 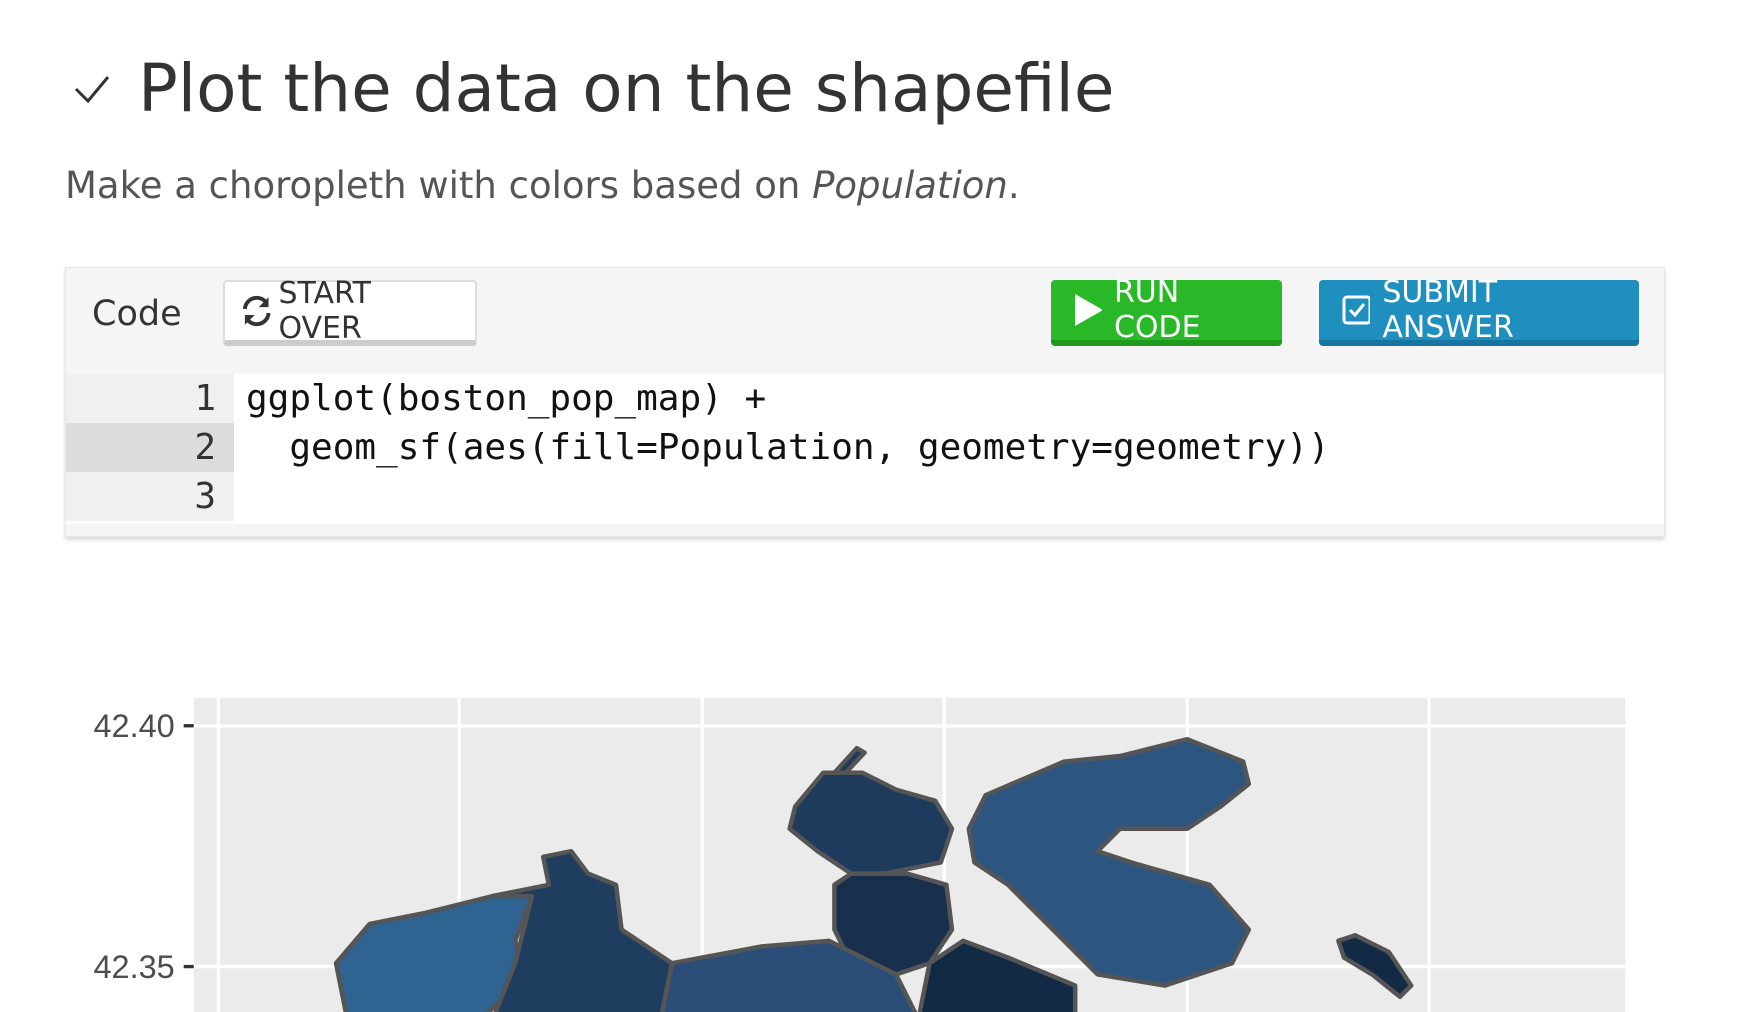 I want to click on run-button: RUN CODE, so click(x=1166, y=310).